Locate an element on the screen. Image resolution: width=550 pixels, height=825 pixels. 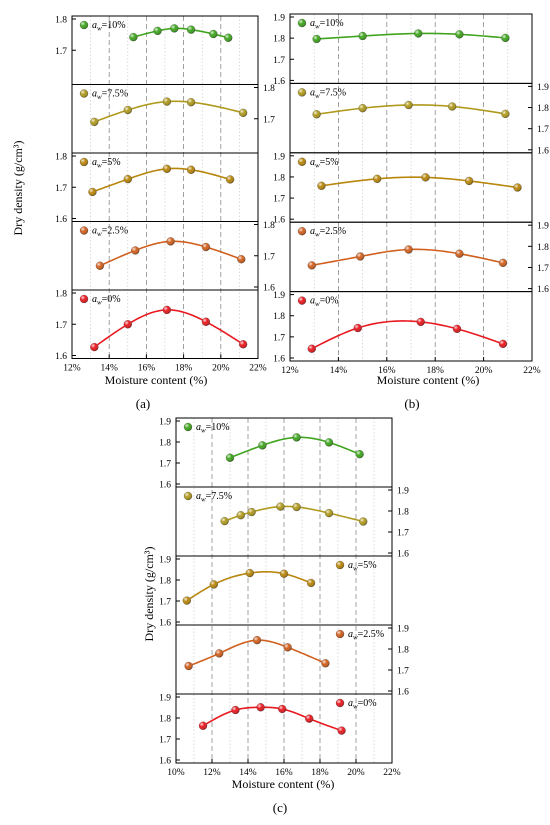
x-tick-label: 10% is located at coordinates (176, 773).